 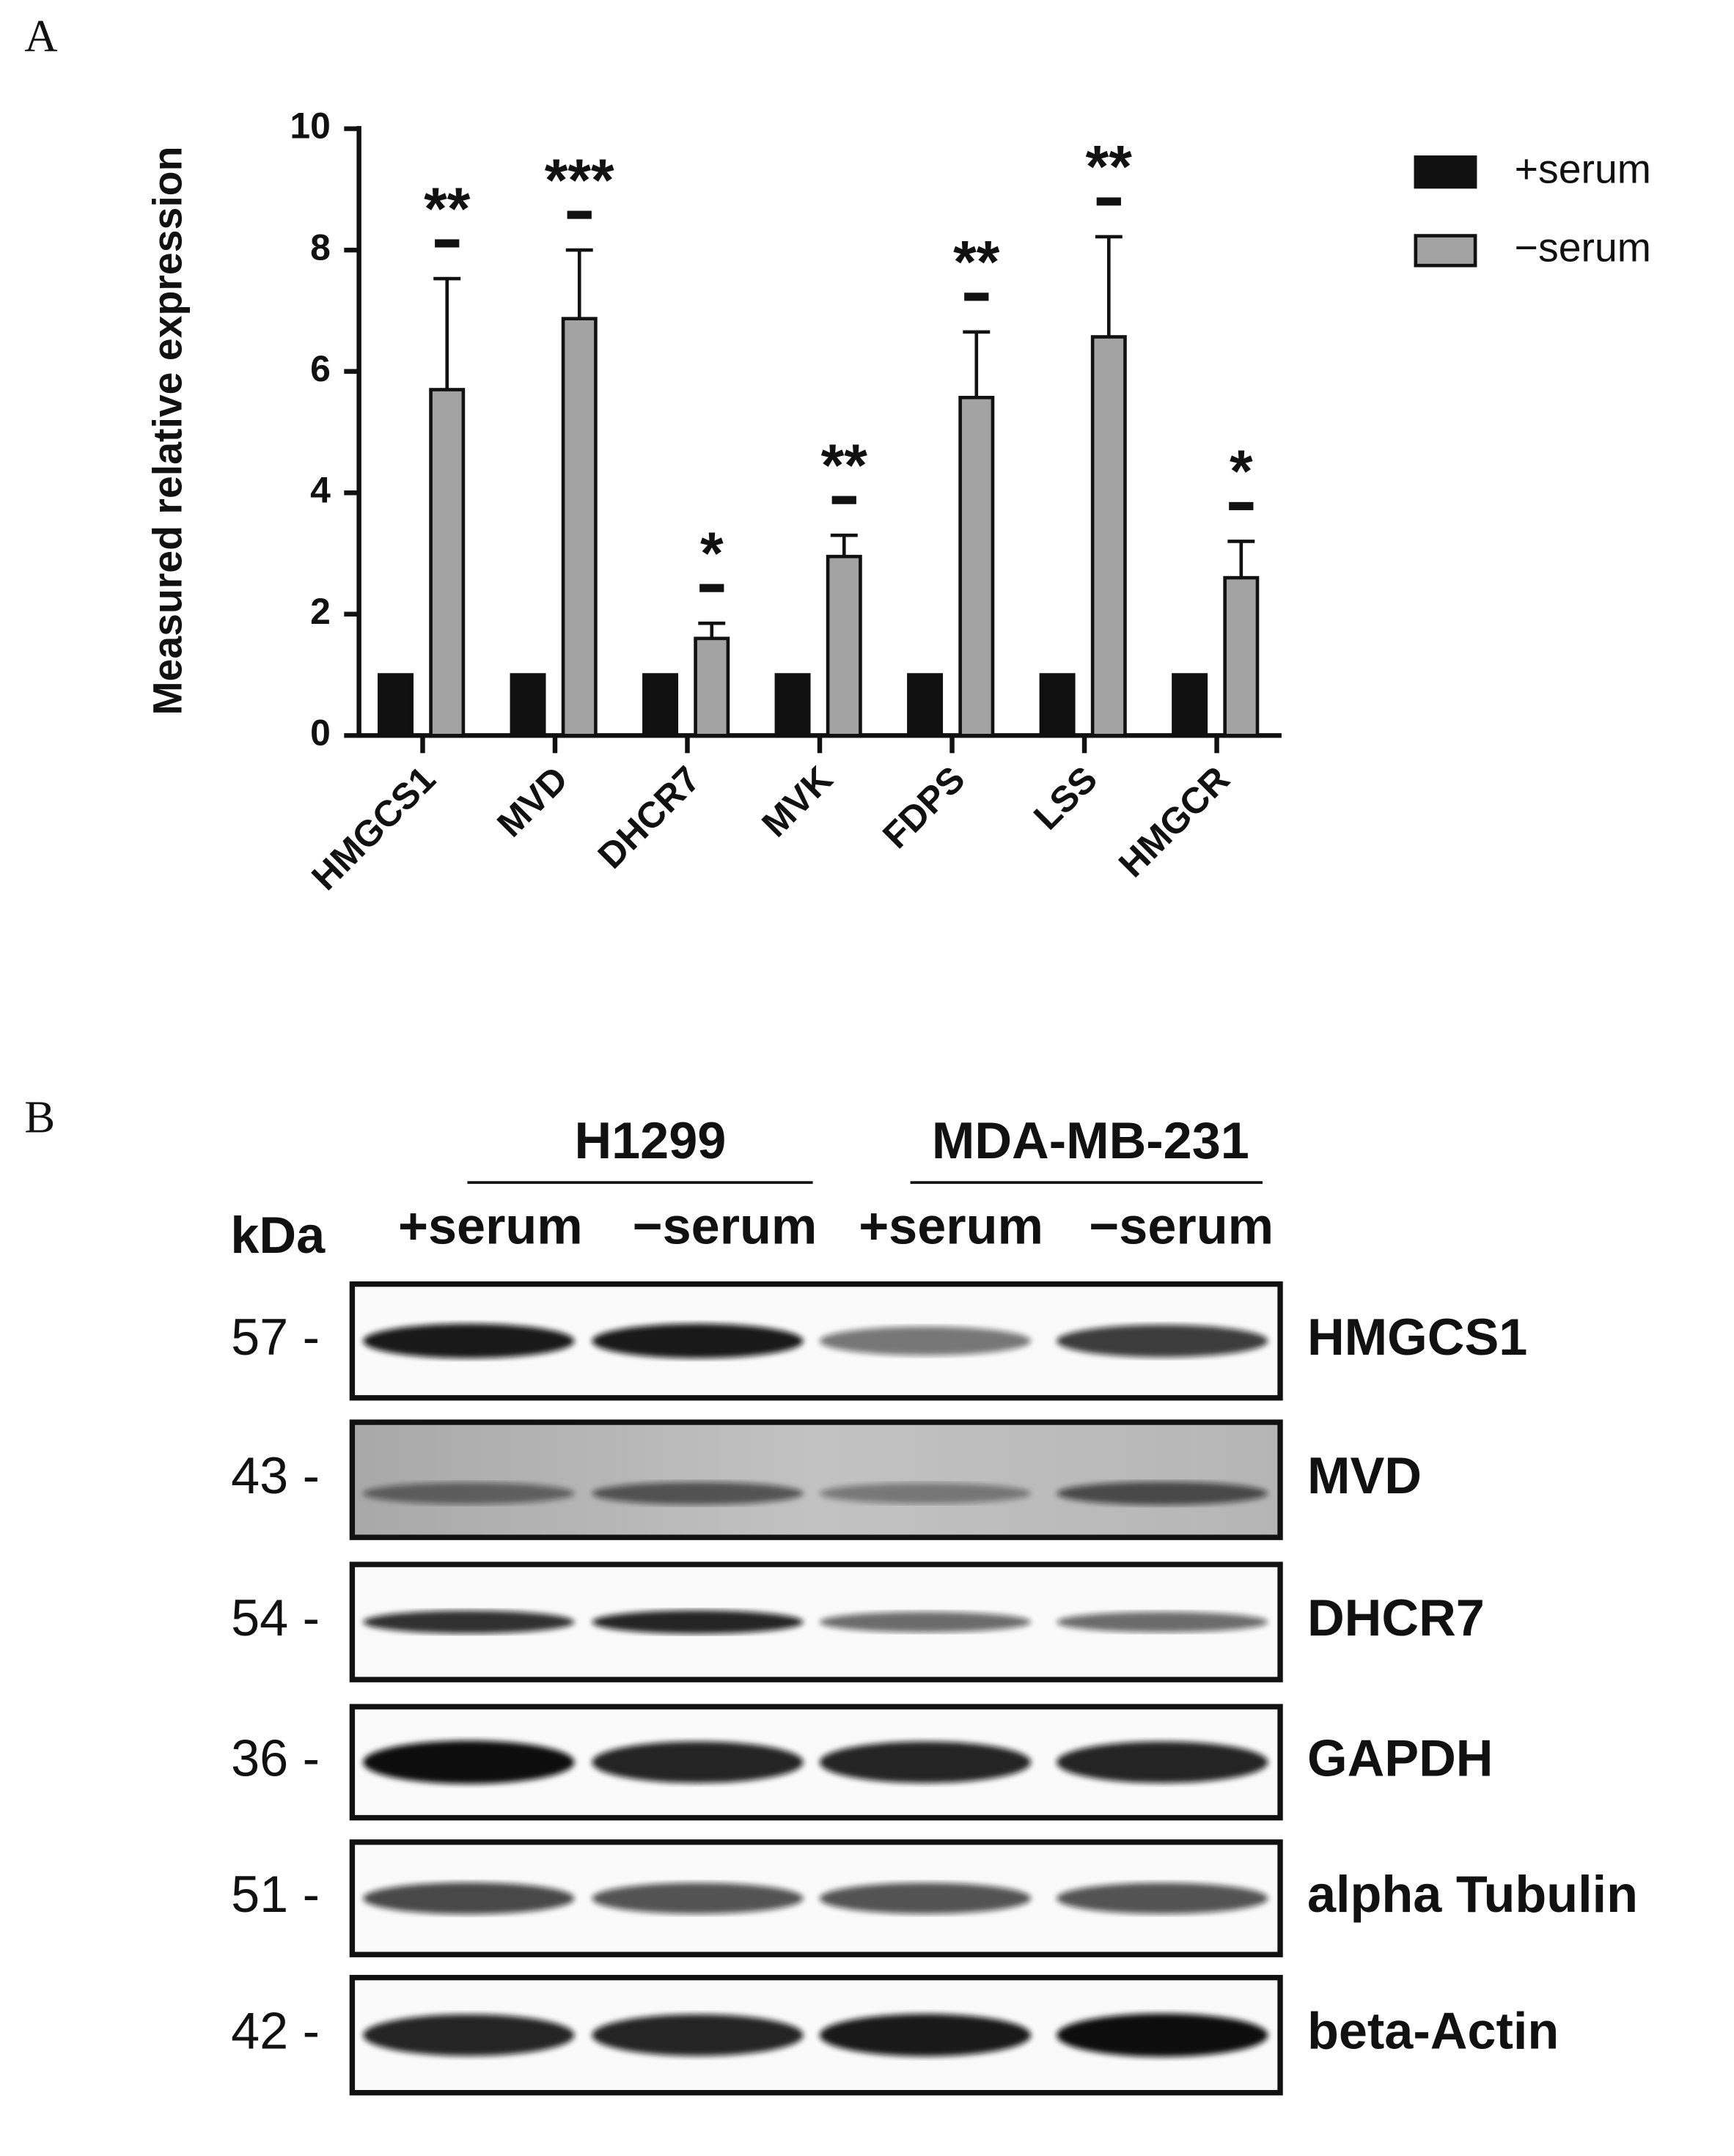 I want to click on y-tick-label: 6, so click(x=320, y=368).